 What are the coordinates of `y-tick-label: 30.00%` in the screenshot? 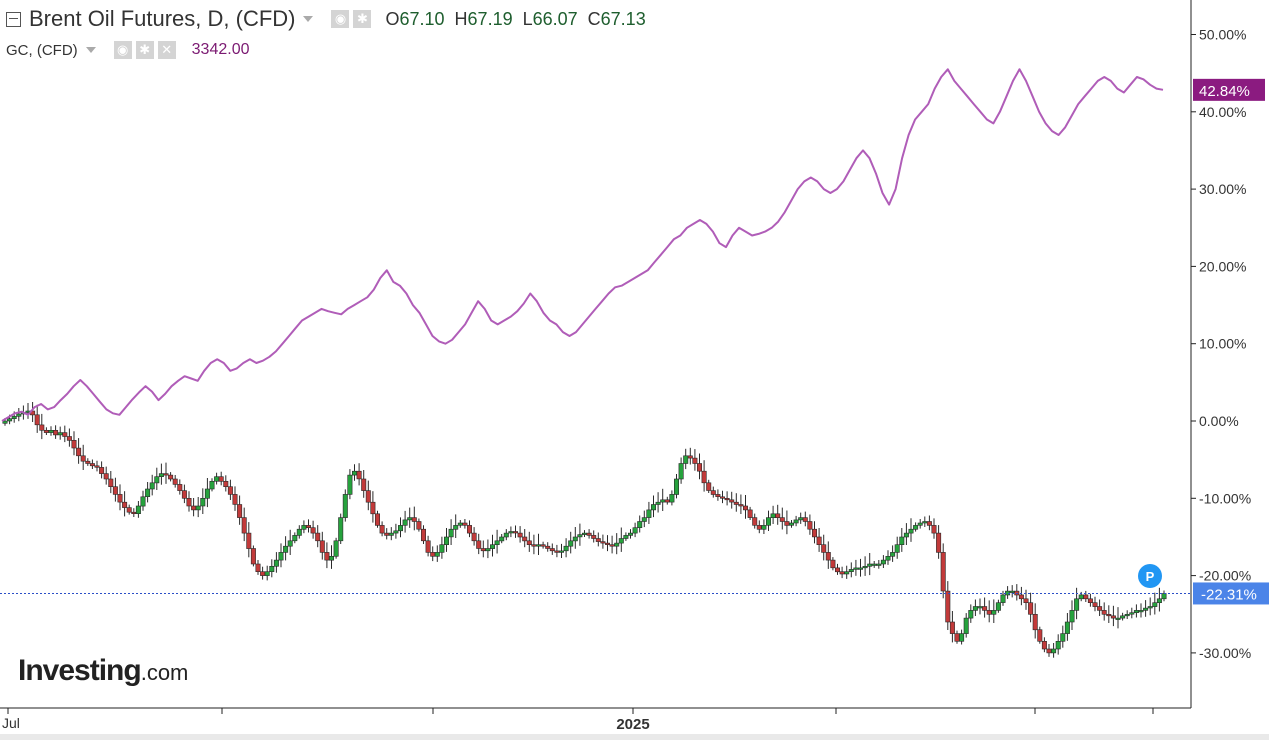 It's located at (1222, 189).